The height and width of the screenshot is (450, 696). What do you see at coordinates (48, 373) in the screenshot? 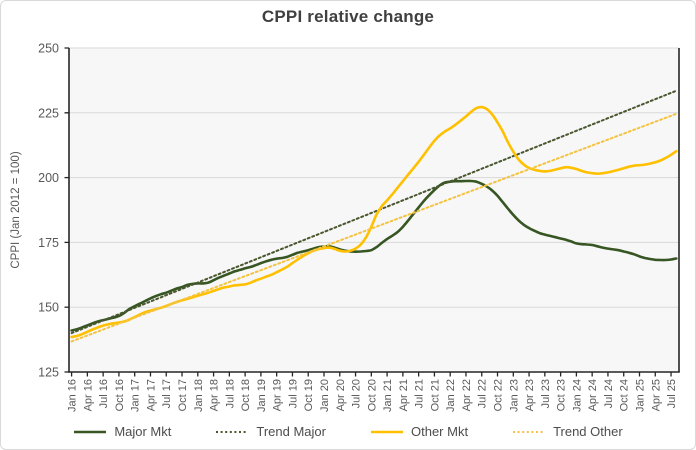
I see `svg-text: 125` at bounding box center [48, 373].